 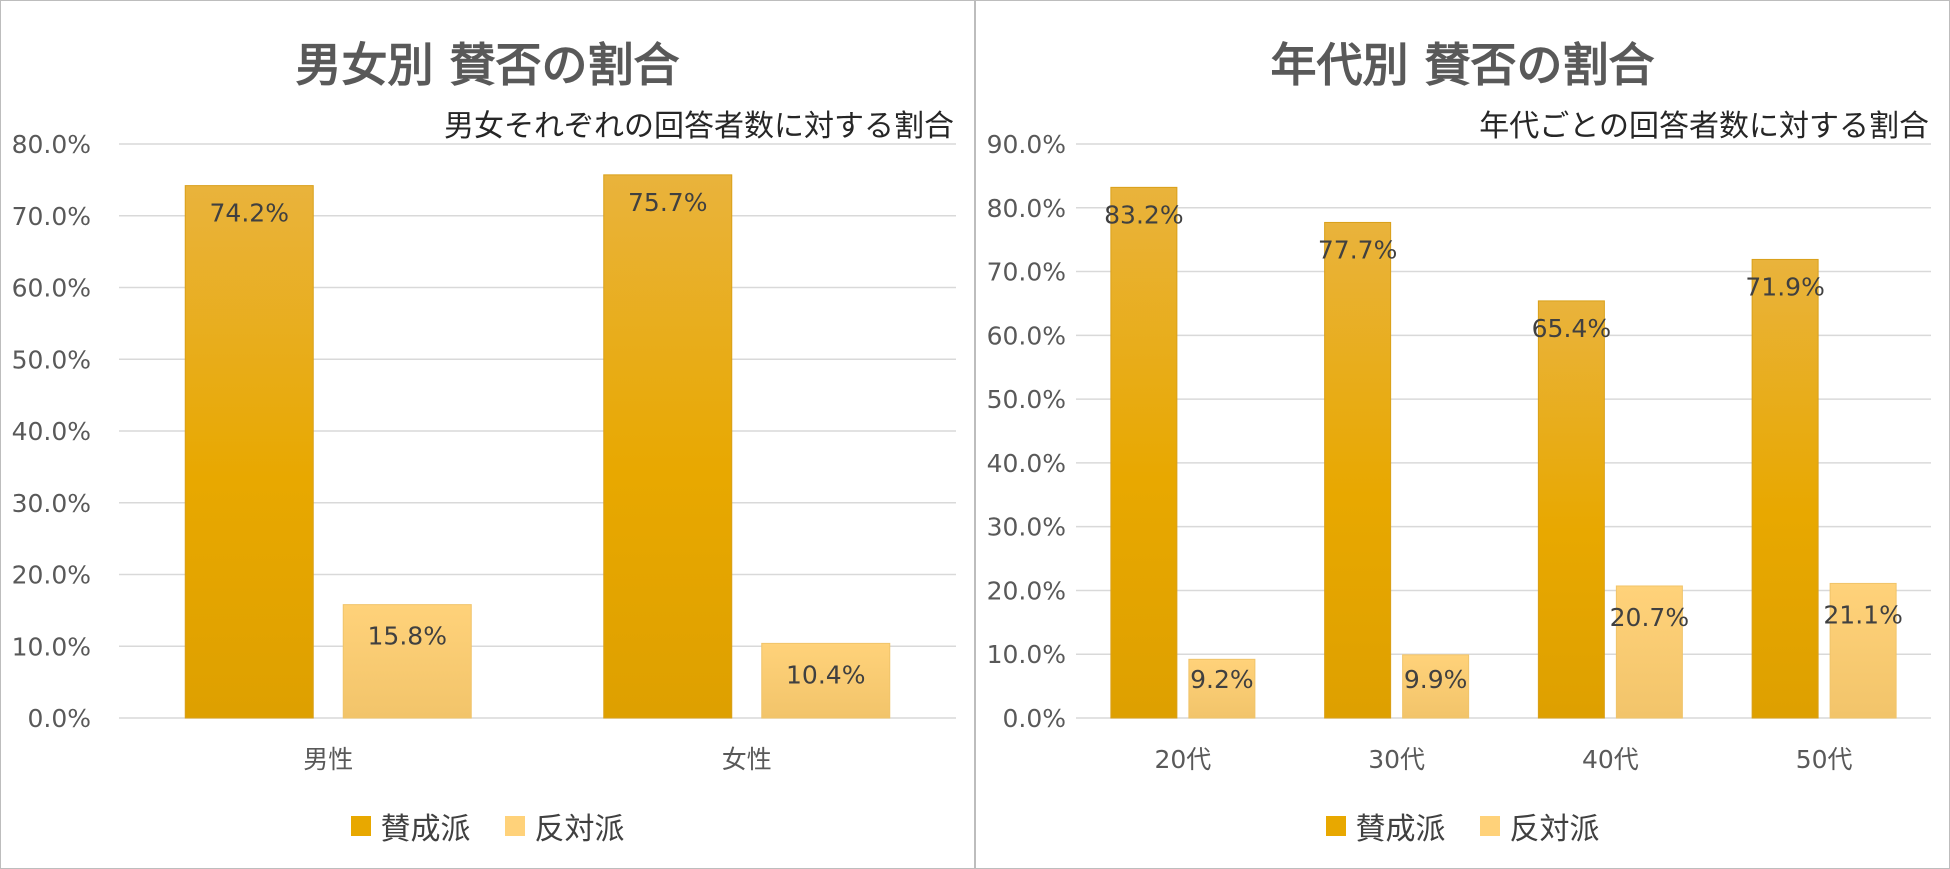 What do you see at coordinates (825, 674) in the screenshot?
I see `data-label: 10.4%` at bounding box center [825, 674].